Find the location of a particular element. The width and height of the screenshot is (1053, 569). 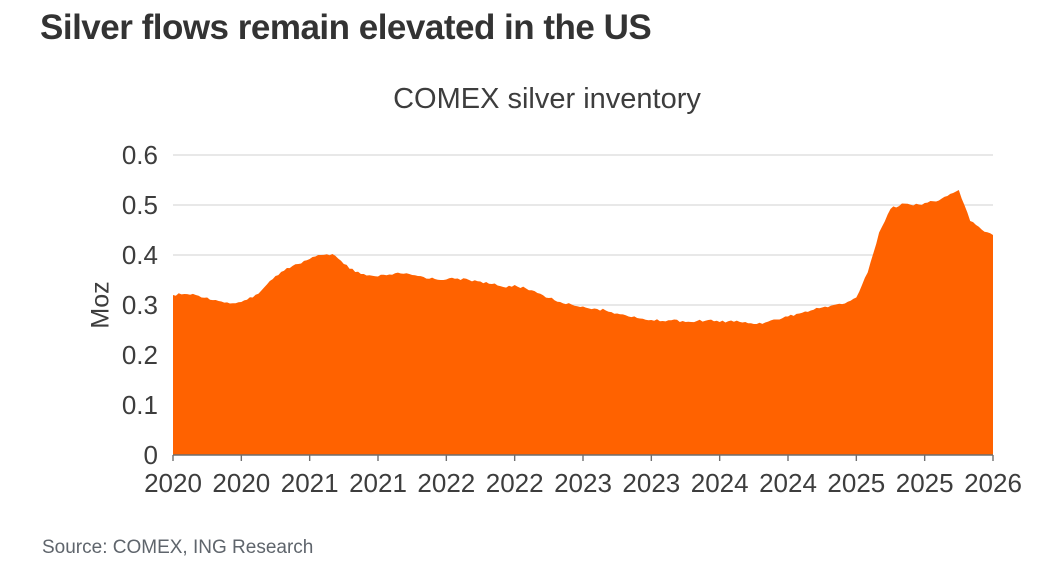

y-tick-label: 0.2 is located at coordinates (139, 355).